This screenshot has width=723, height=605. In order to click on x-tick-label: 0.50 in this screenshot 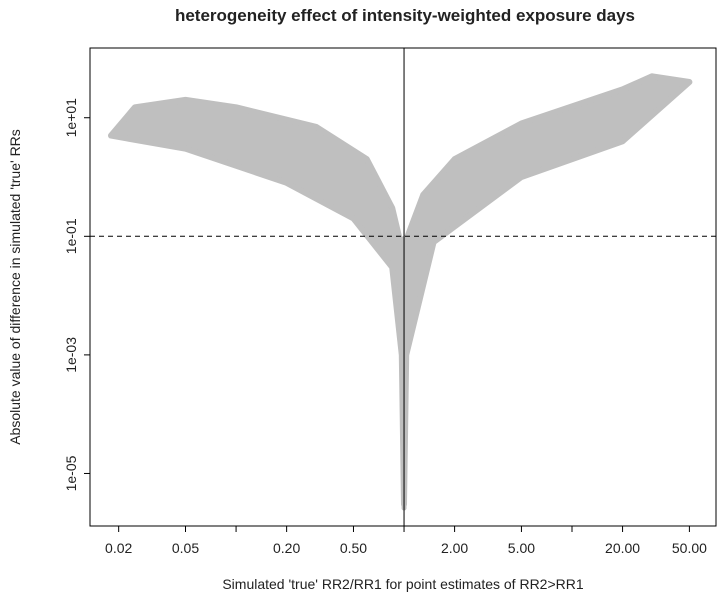, I will do `click(353, 548)`.